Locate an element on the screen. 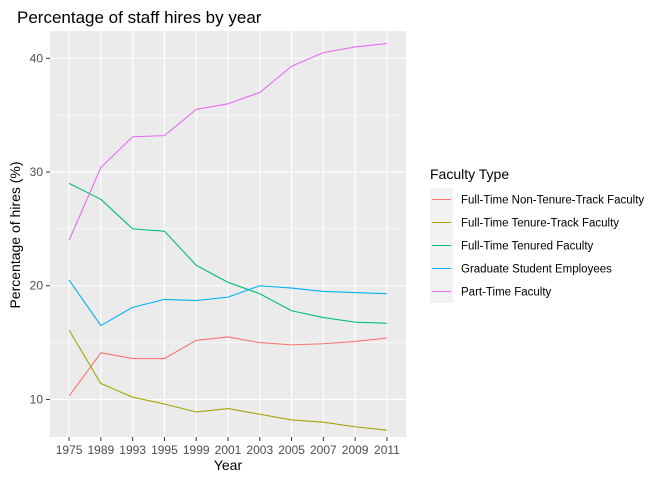 This screenshot has width=672, height=480. x-tick-label: 2005 is located at coordinates (291, 450).